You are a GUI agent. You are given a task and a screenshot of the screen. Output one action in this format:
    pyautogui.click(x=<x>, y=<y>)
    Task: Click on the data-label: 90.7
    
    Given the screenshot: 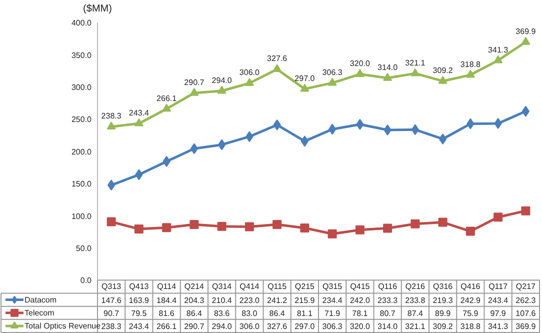 What is the action you would take?
    pyautogui.click(x=112, y=313)
    